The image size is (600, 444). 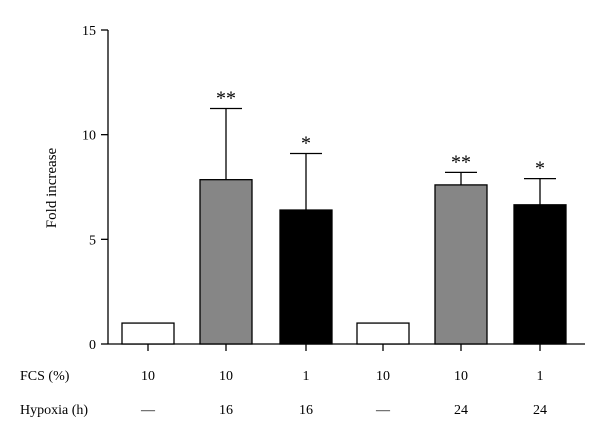 What do you see at coordinates (45, 376) in the screenshot?
I see `condition-row-label: FCS (%)` at bounding box center [45, 376].